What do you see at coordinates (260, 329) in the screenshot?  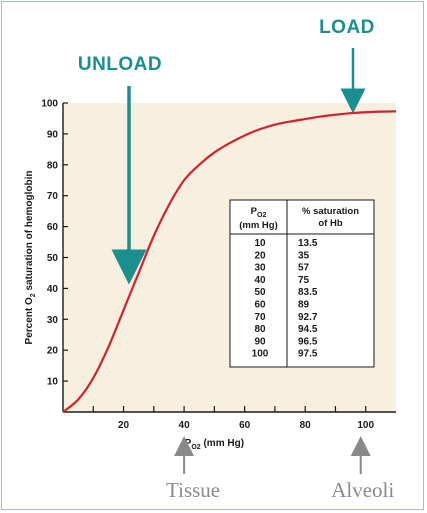 I see `table-cell-po2: 80` at bounding box center [260, 329].